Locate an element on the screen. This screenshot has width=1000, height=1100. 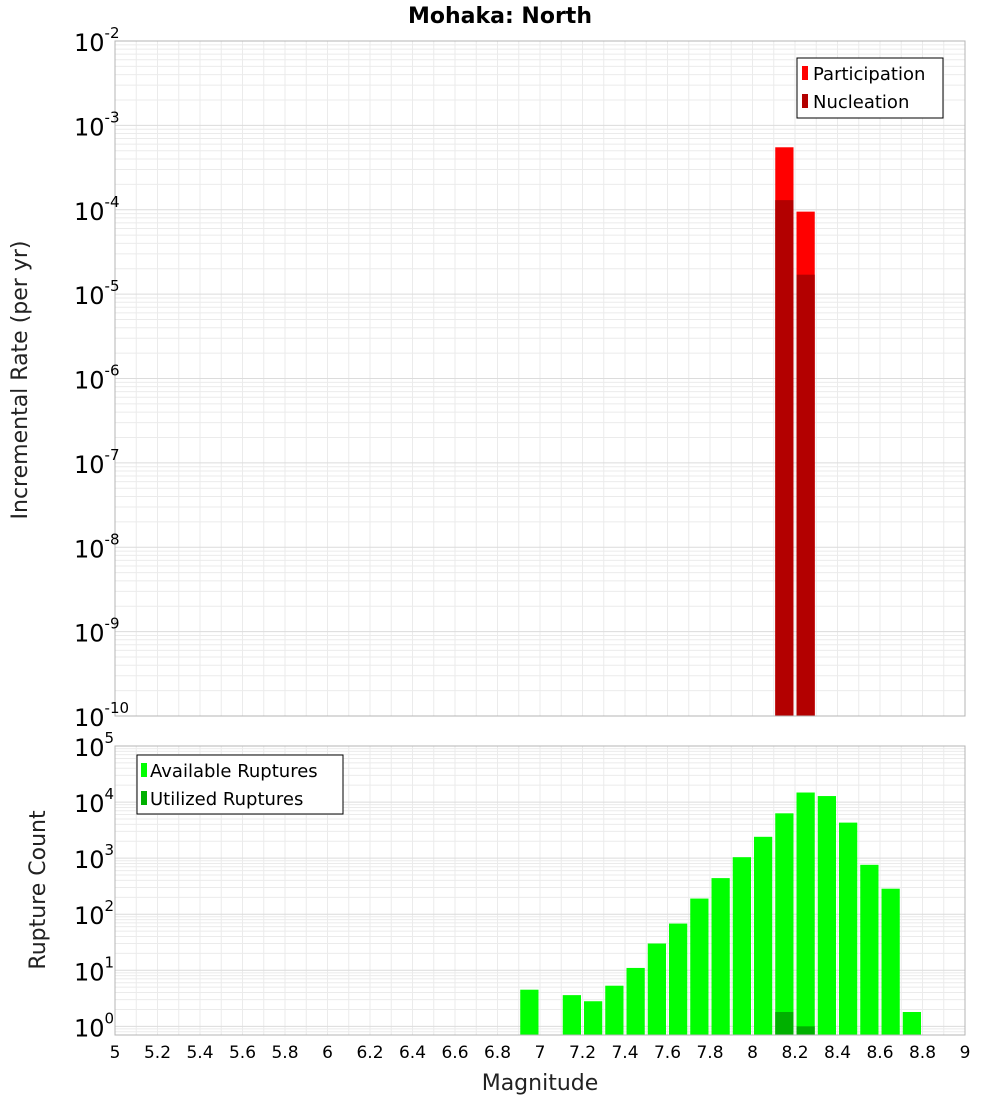
x-tick-label: 7.4 is located at coordinates (624, 1053).